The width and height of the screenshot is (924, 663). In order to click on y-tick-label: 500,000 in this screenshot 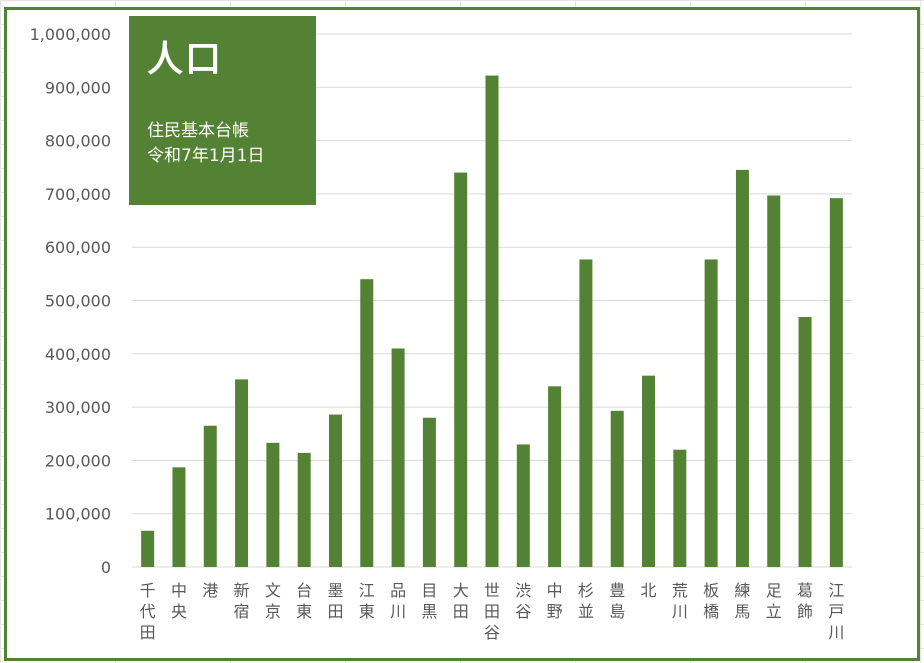, I will do `click(78, 301)`.